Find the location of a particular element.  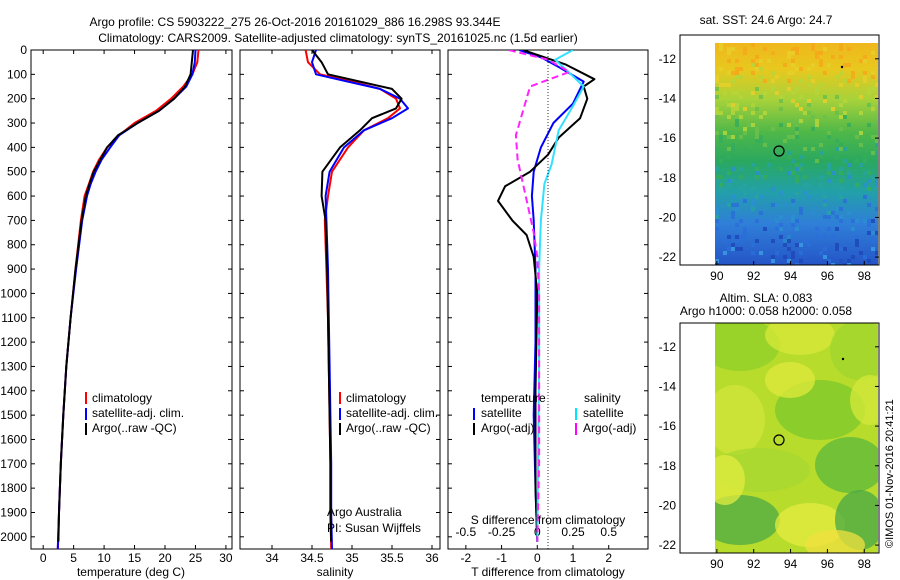

y-tick-label: 400 is located at coordinates (17, 147).